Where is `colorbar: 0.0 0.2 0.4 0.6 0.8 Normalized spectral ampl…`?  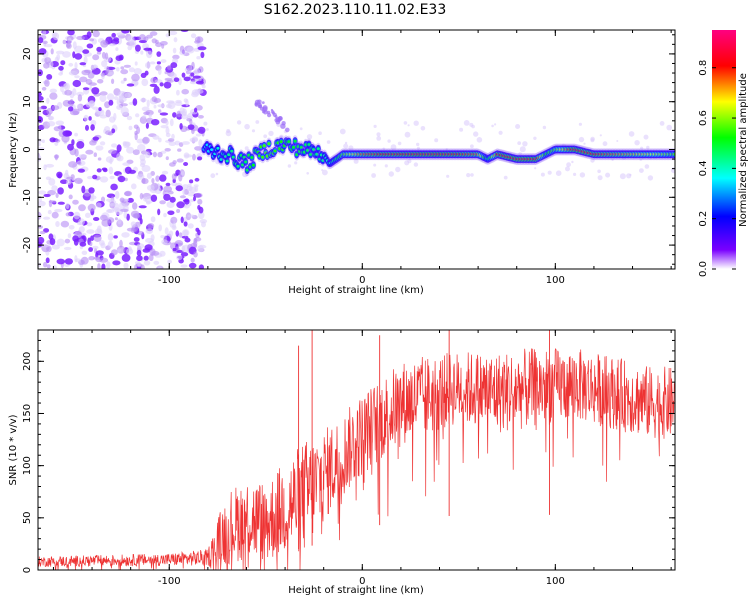 colorbar: 0.0 0.2 0.4 0.6 0.8 Normalized spectral ampl… is located at coordinates (723, 153).